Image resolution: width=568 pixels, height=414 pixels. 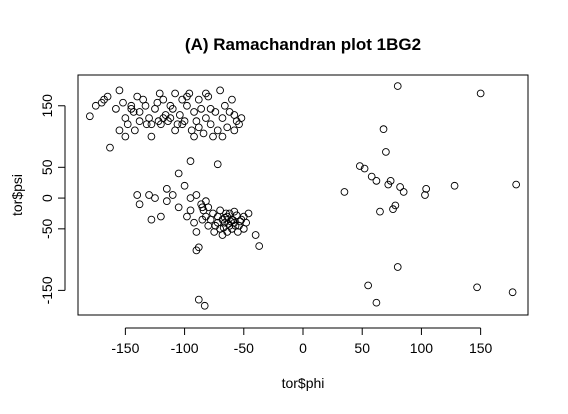 I want to click on x-tick-label: -150, so click(x=125, y=348).